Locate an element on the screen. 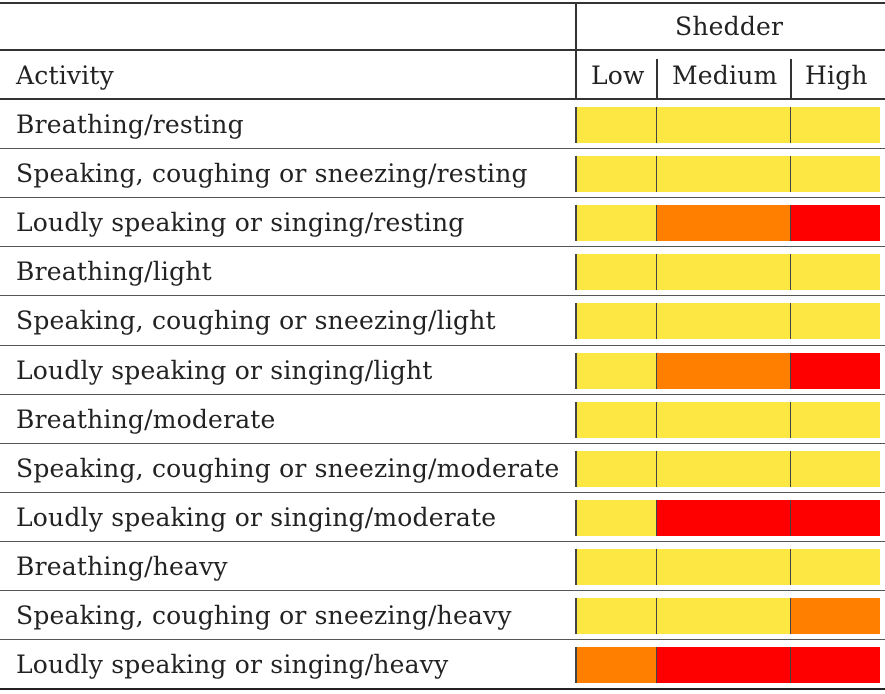  row-activity-label: Breathing/heavy is located at coordinates (122, 566).